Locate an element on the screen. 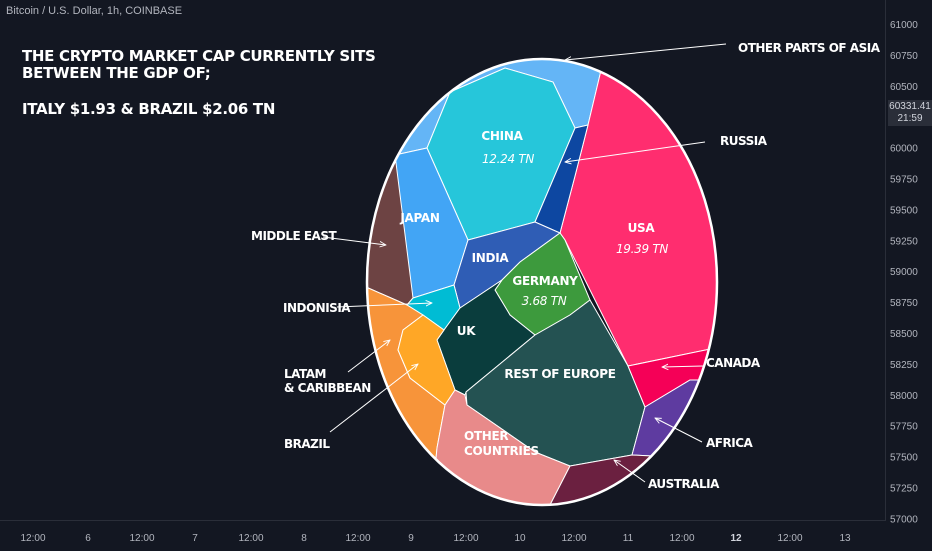 This screenshot has width=932, height=551. label-latam-1: LATAM is located at coordinates (305, 374).